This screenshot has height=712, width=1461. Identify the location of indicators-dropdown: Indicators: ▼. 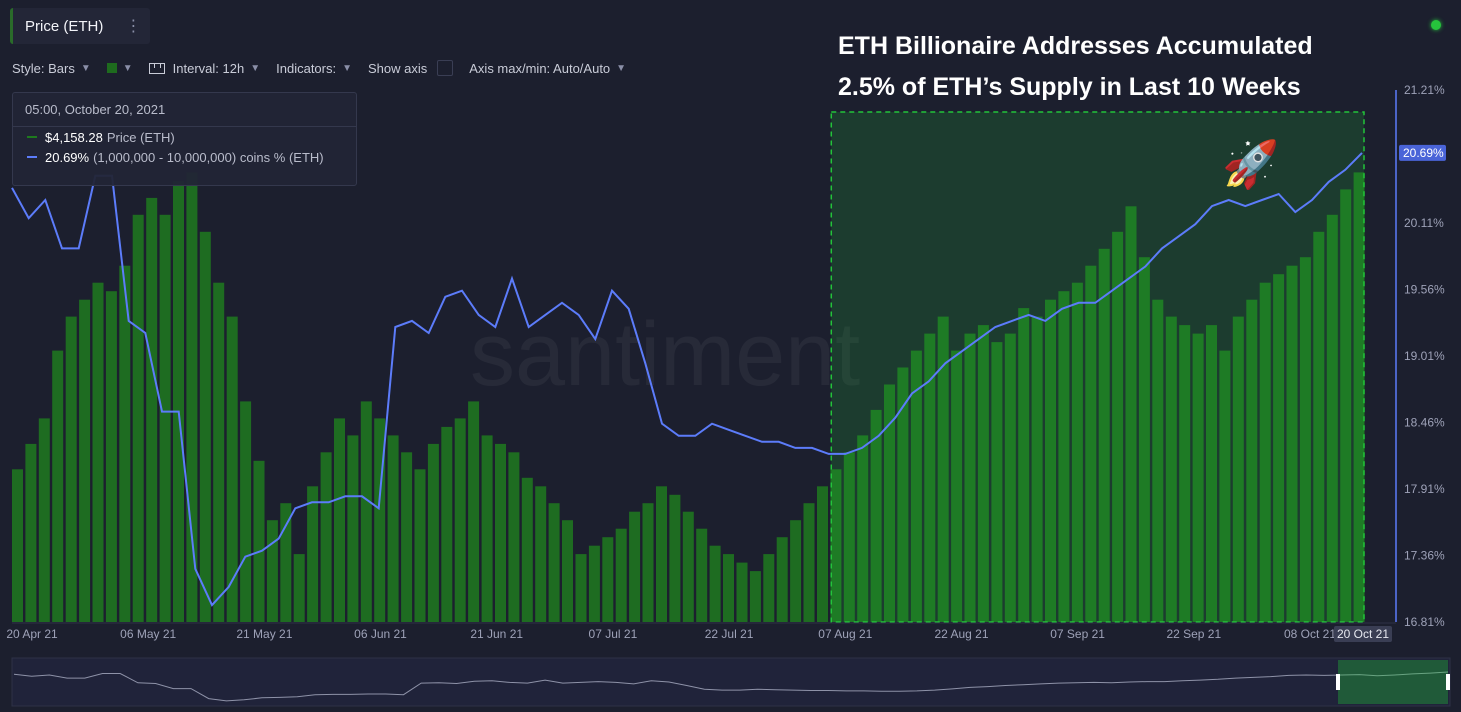
(314, 68).